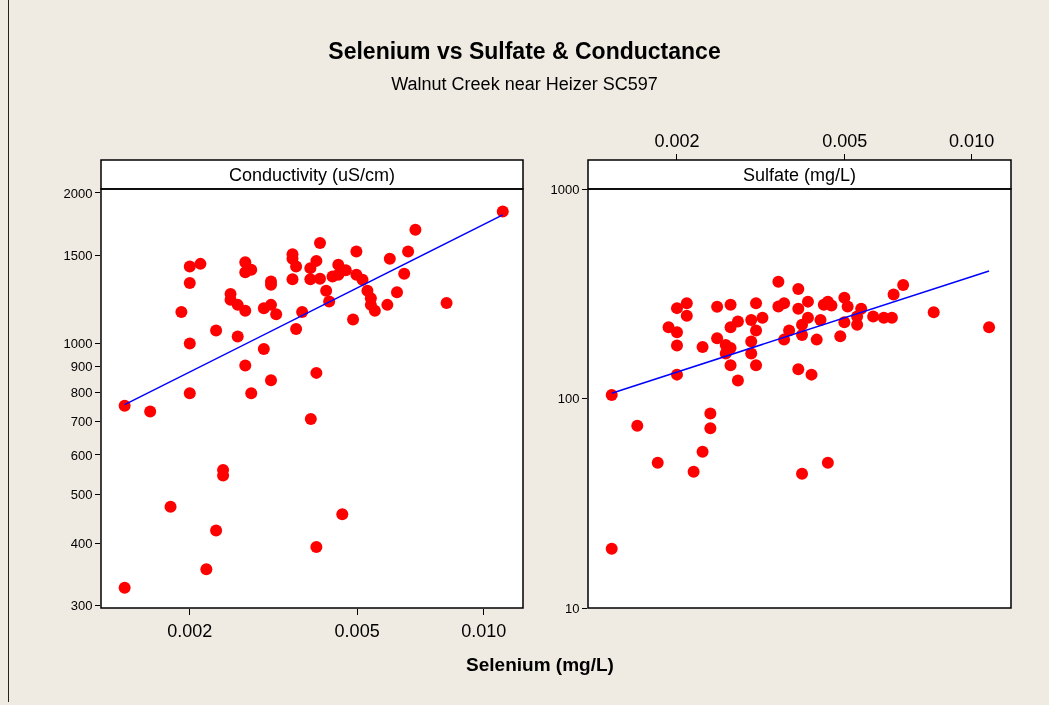 Image resolution: width=1049 pixels, height=705 pixels. I want to click on y-tick-label: 100, so click(568, 399).